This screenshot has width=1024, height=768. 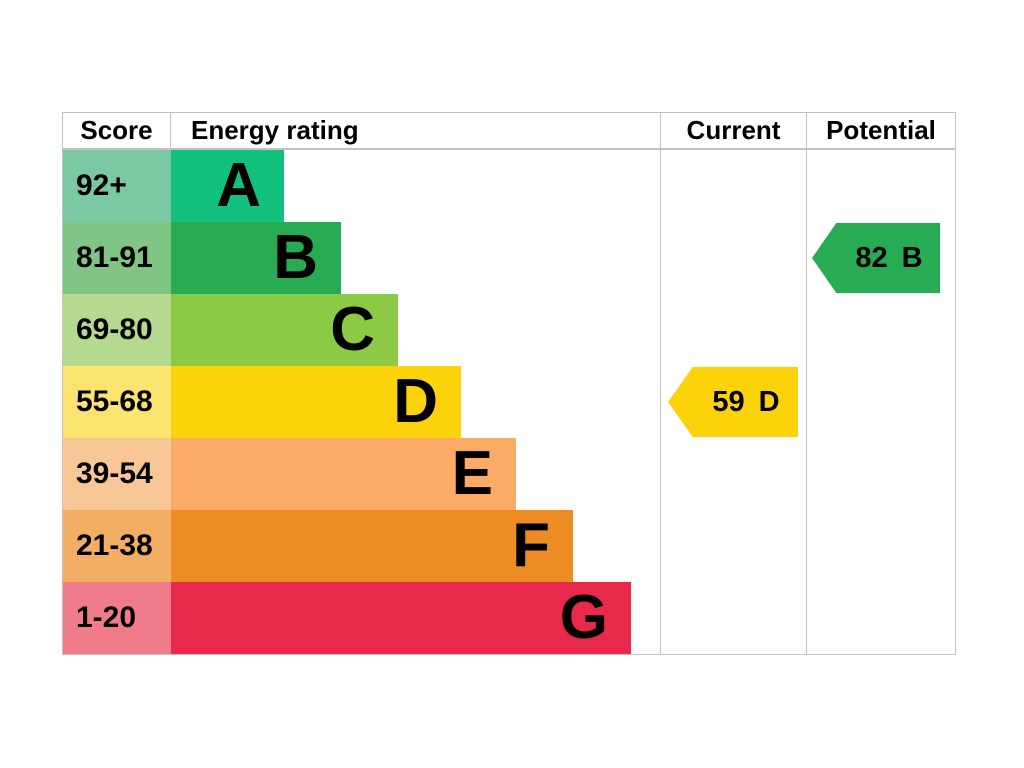 I want to click on band-letter: G, so click(x=583, y=617).